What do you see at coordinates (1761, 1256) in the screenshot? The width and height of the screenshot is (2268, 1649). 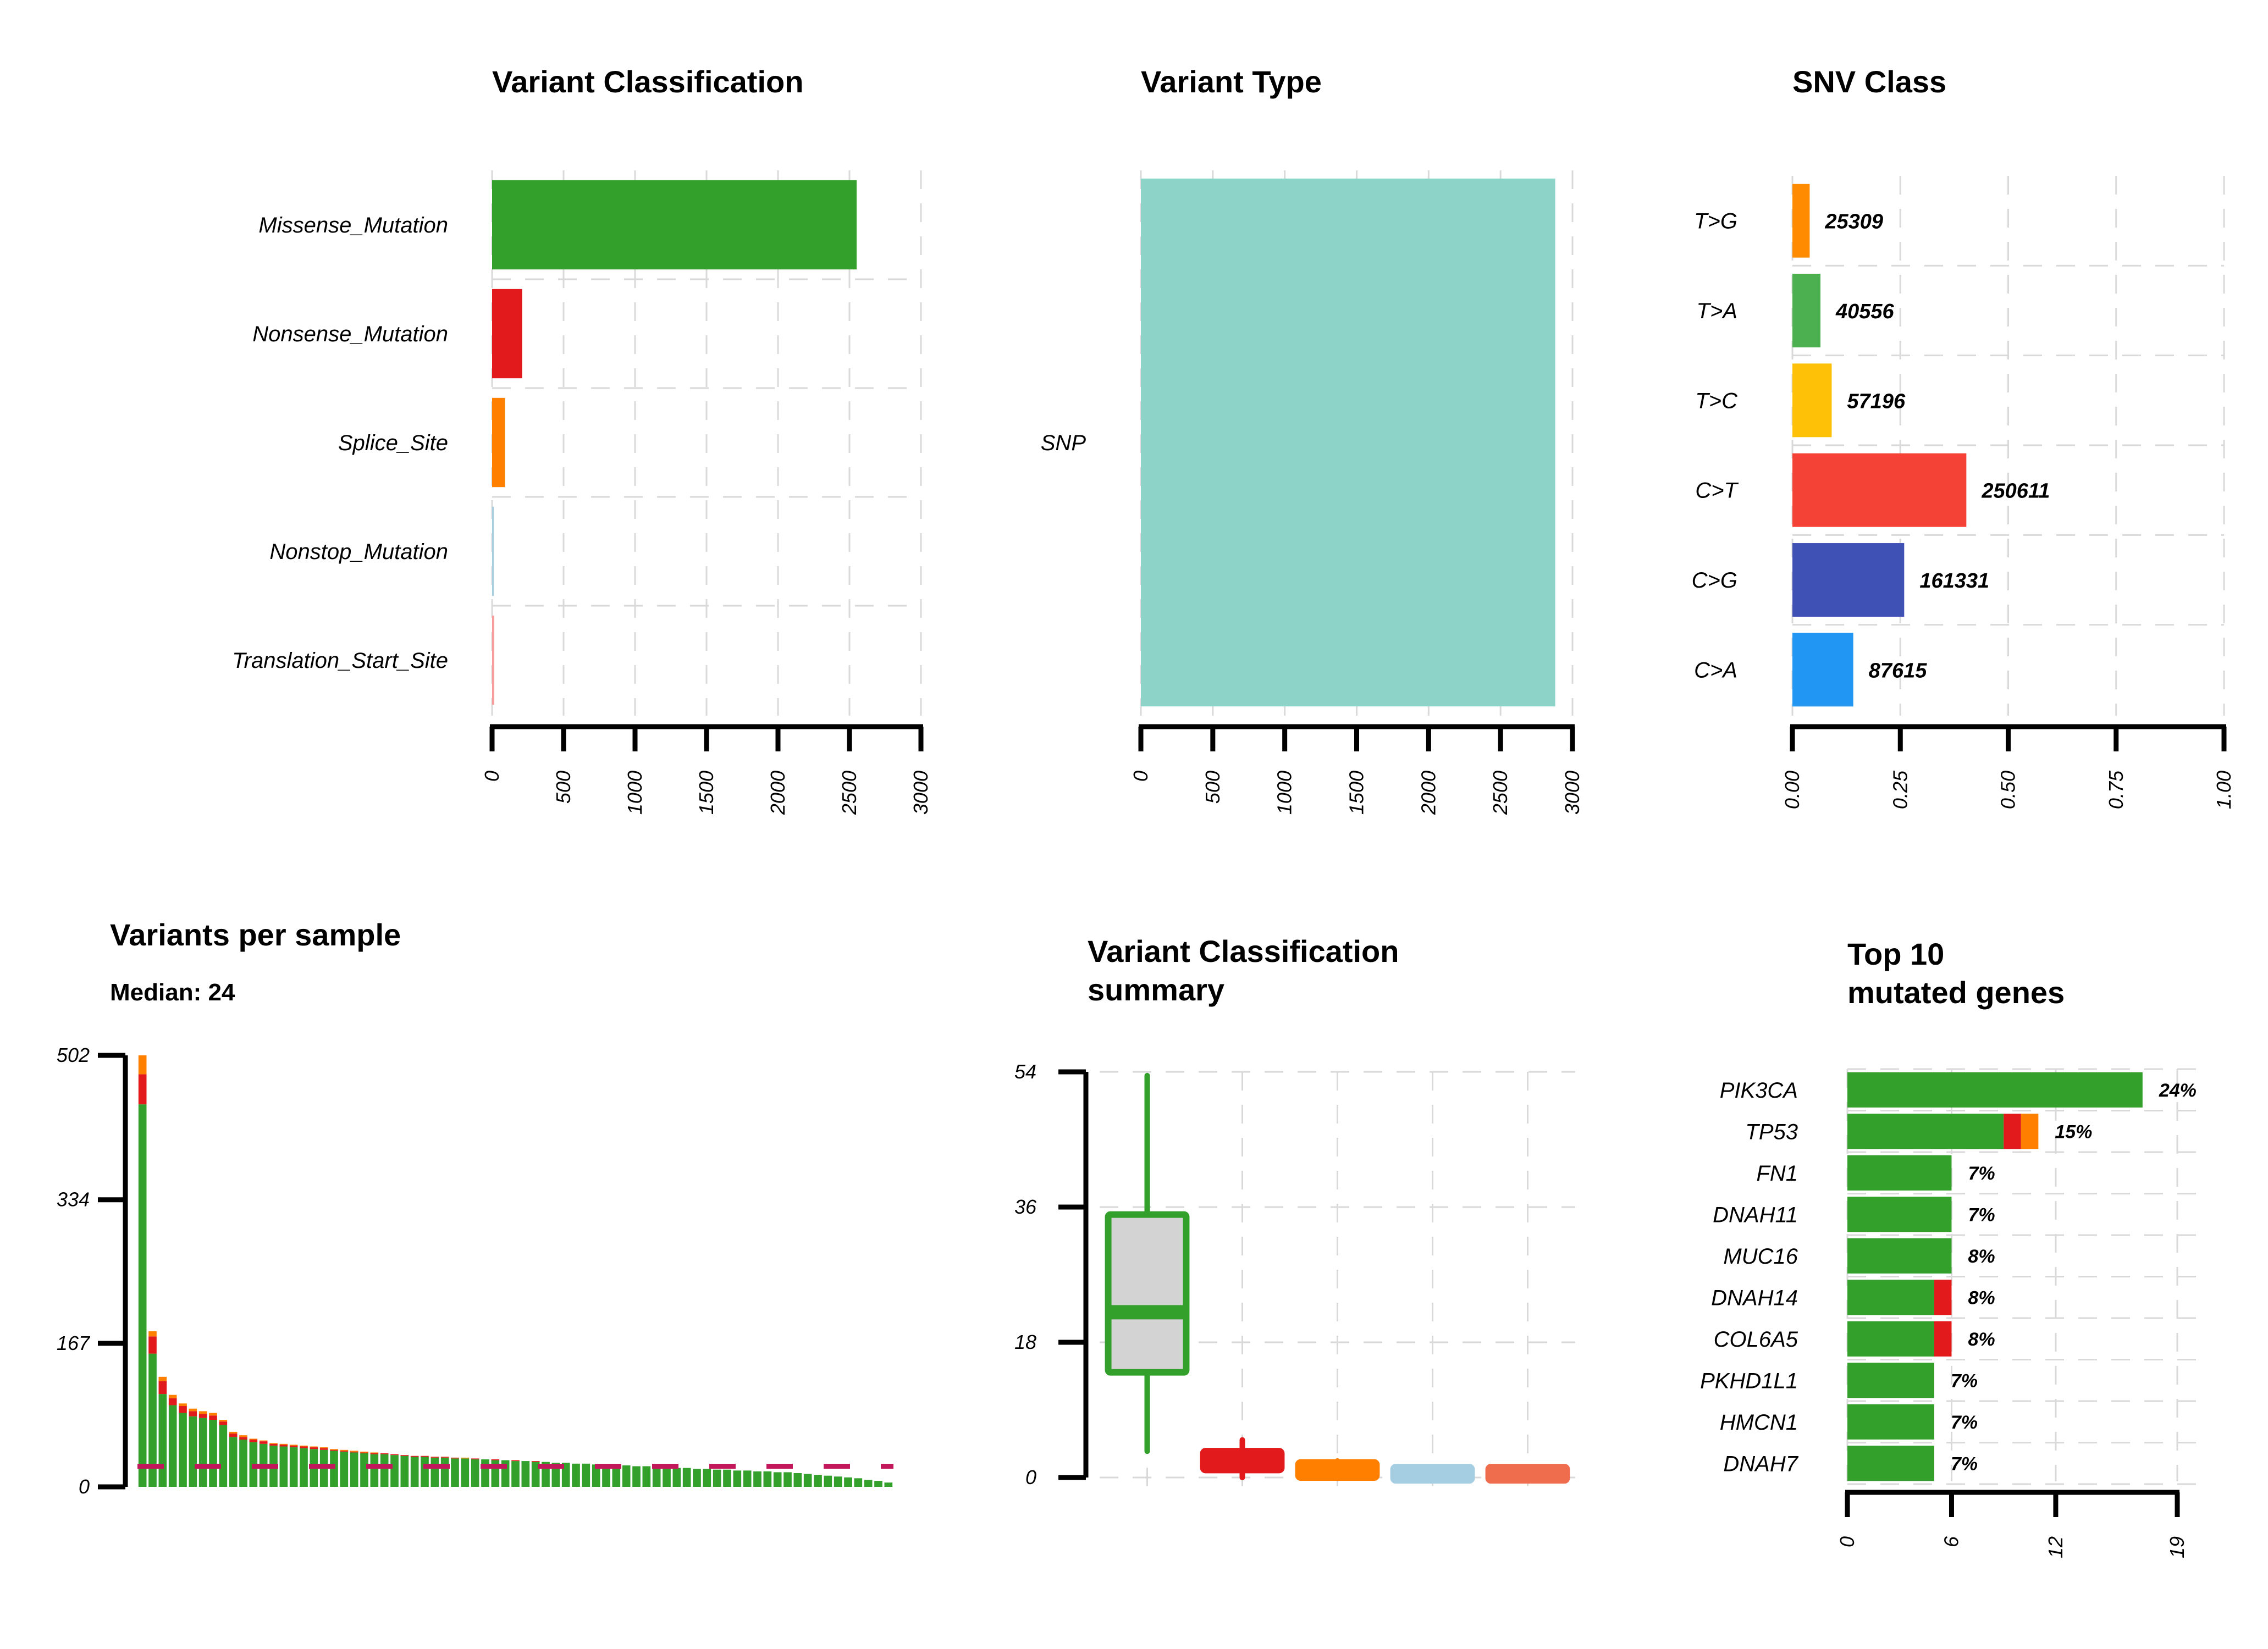 I see `gene-label: MUC16` at bounding box center [1761, 1256].